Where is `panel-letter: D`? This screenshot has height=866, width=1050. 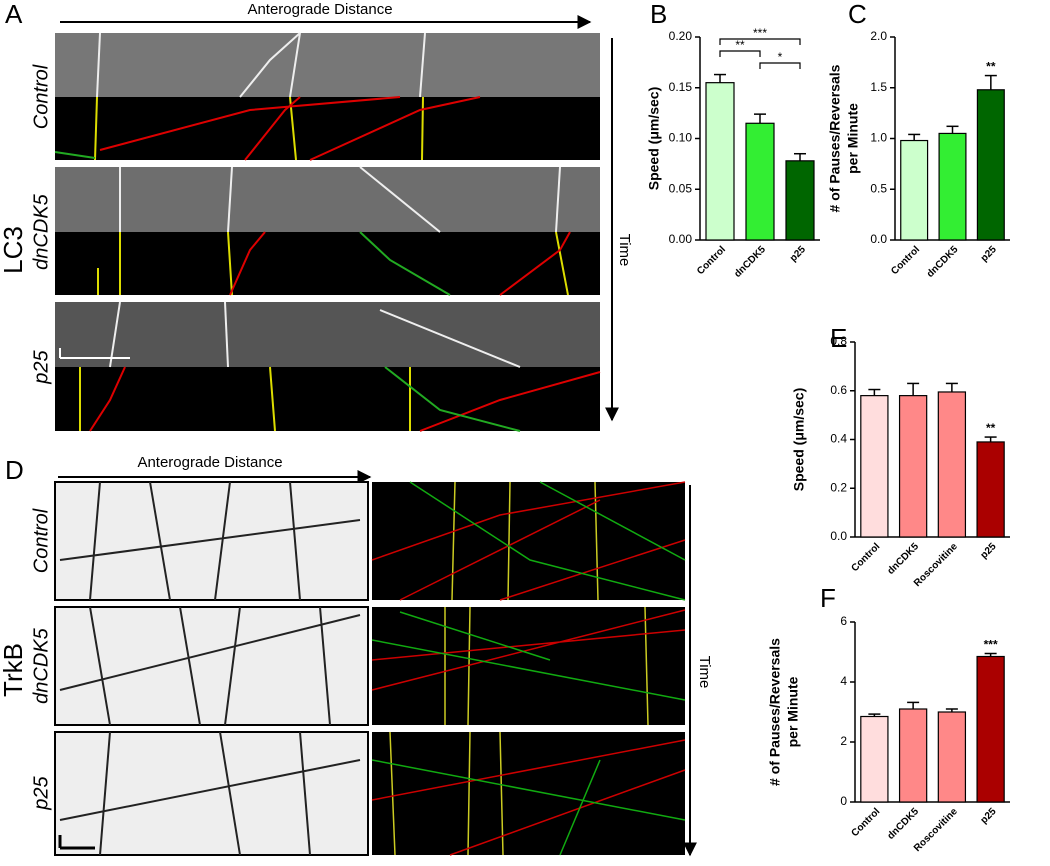 panel-letter: D is located at coordinates (14, 470).